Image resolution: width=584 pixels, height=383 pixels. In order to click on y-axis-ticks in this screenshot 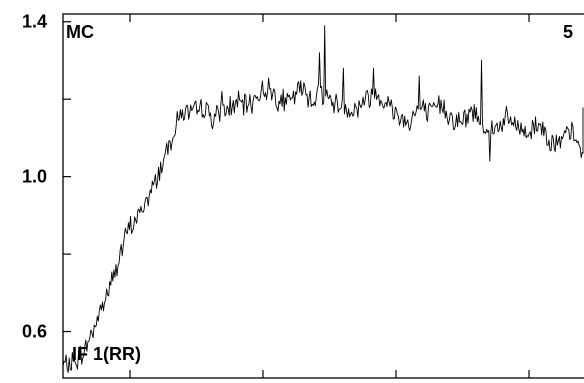, I will do `click(67, 177)`.